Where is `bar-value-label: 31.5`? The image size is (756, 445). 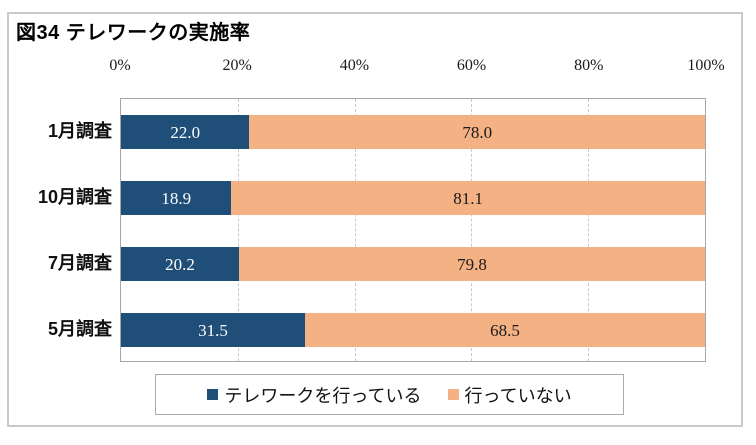
bar-value-label: 31.5 is located at coordinates (213, 330).